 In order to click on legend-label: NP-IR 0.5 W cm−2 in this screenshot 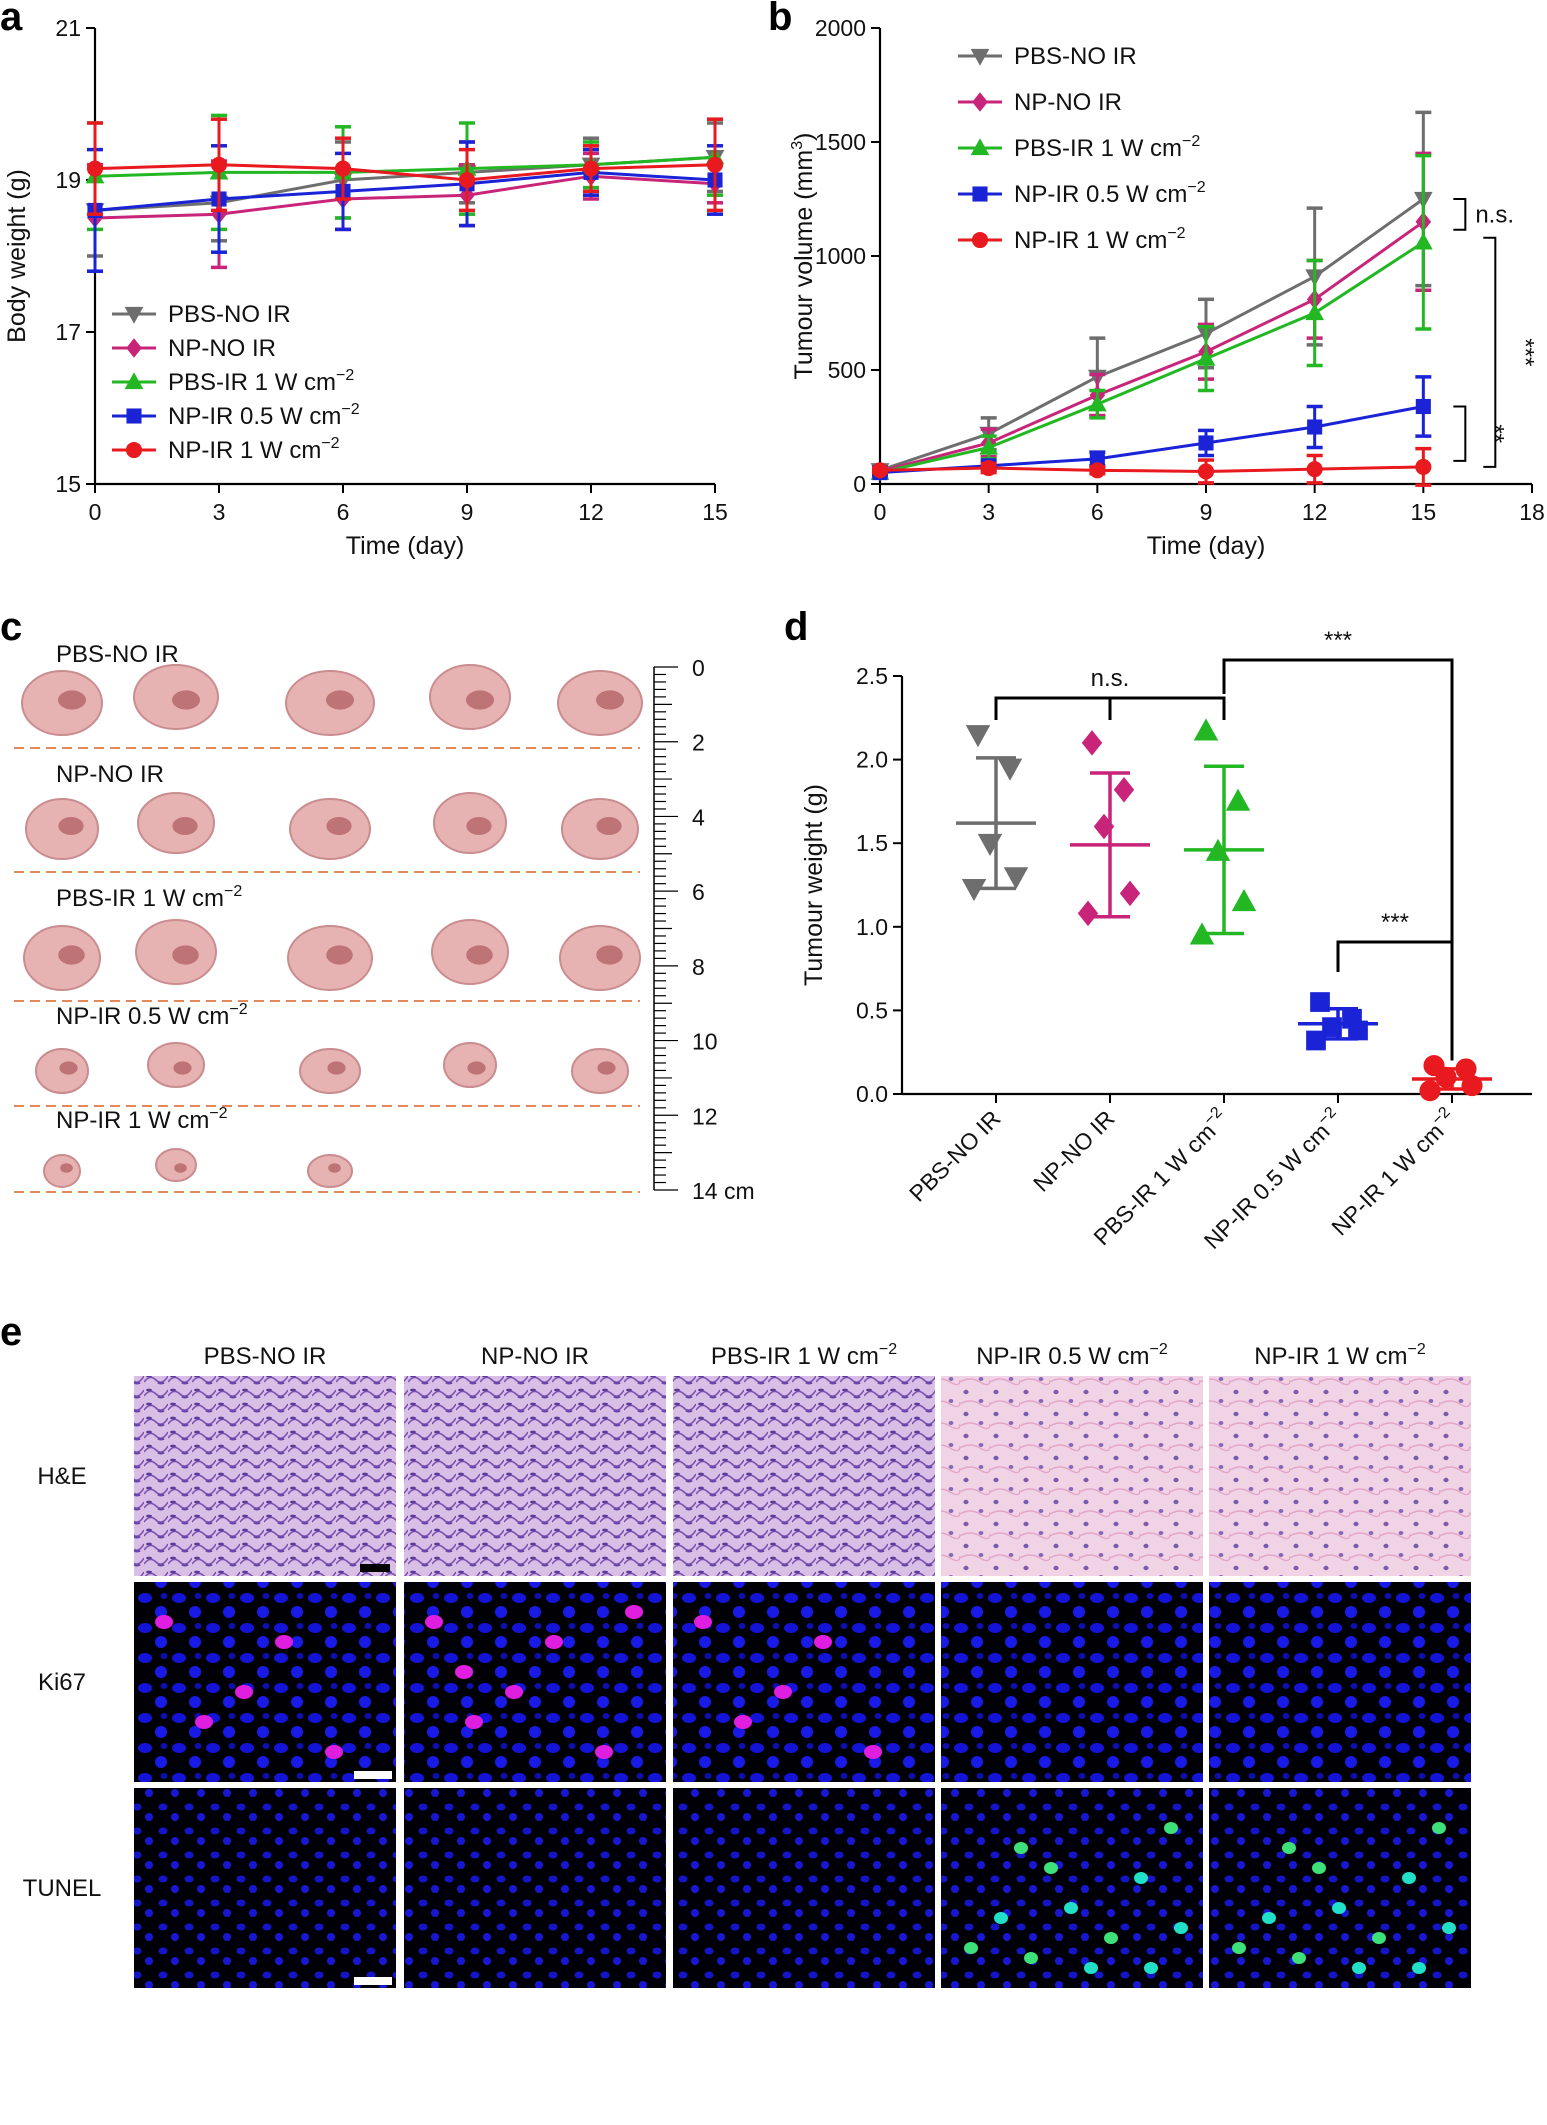, I will do `click(1110, 193)`.